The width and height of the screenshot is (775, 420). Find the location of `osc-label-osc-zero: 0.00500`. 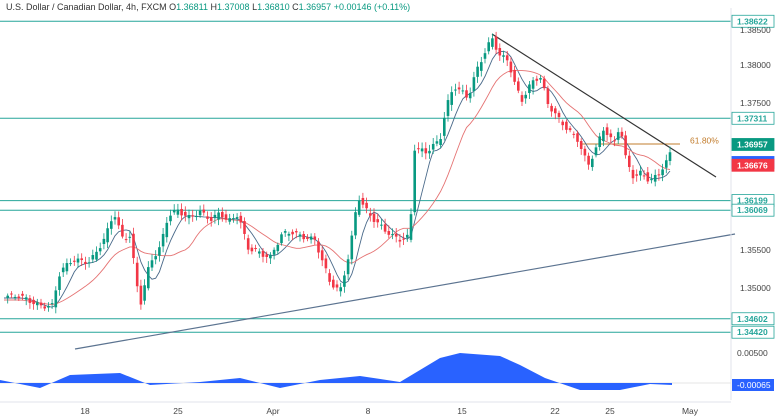

osc-label-osc-zero: 0.00500 is located at coordinates (752, 353).